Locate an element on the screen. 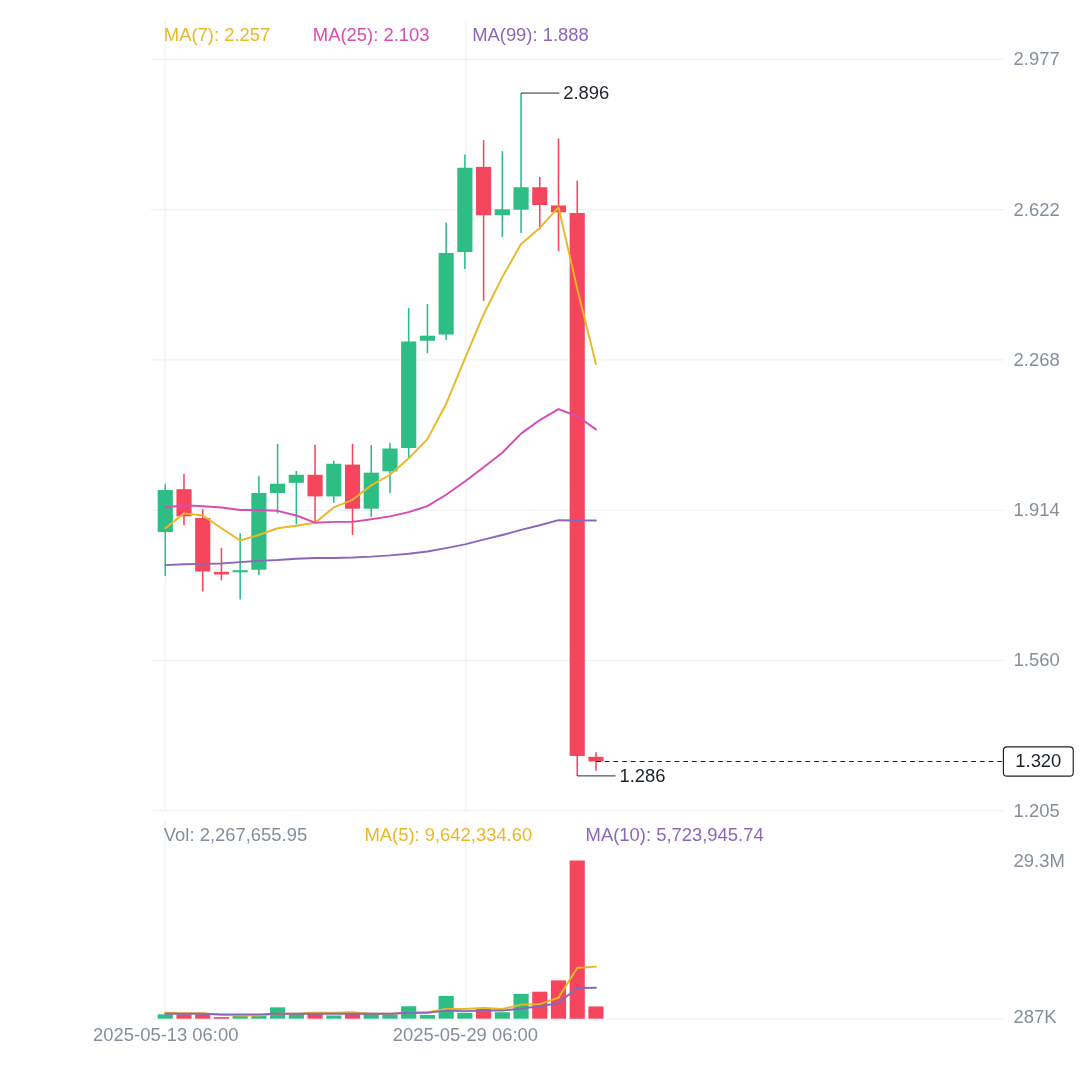 Image resolution: width=1080 pixels, height=1080 pixels. x-tick-label: 2025-05-29 06:00 is located at coordinates (465, 1035).